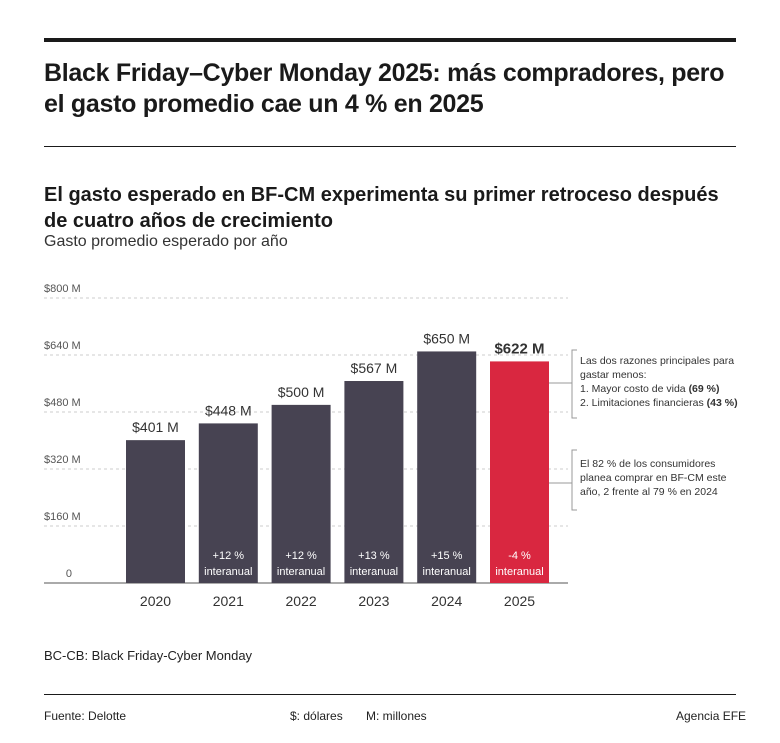 The image size is (780, 743). What do you see at coordinates (62, 403) in the screenshot?
I see `y-tick-label: $480 M` at bounding box center [62, 403].